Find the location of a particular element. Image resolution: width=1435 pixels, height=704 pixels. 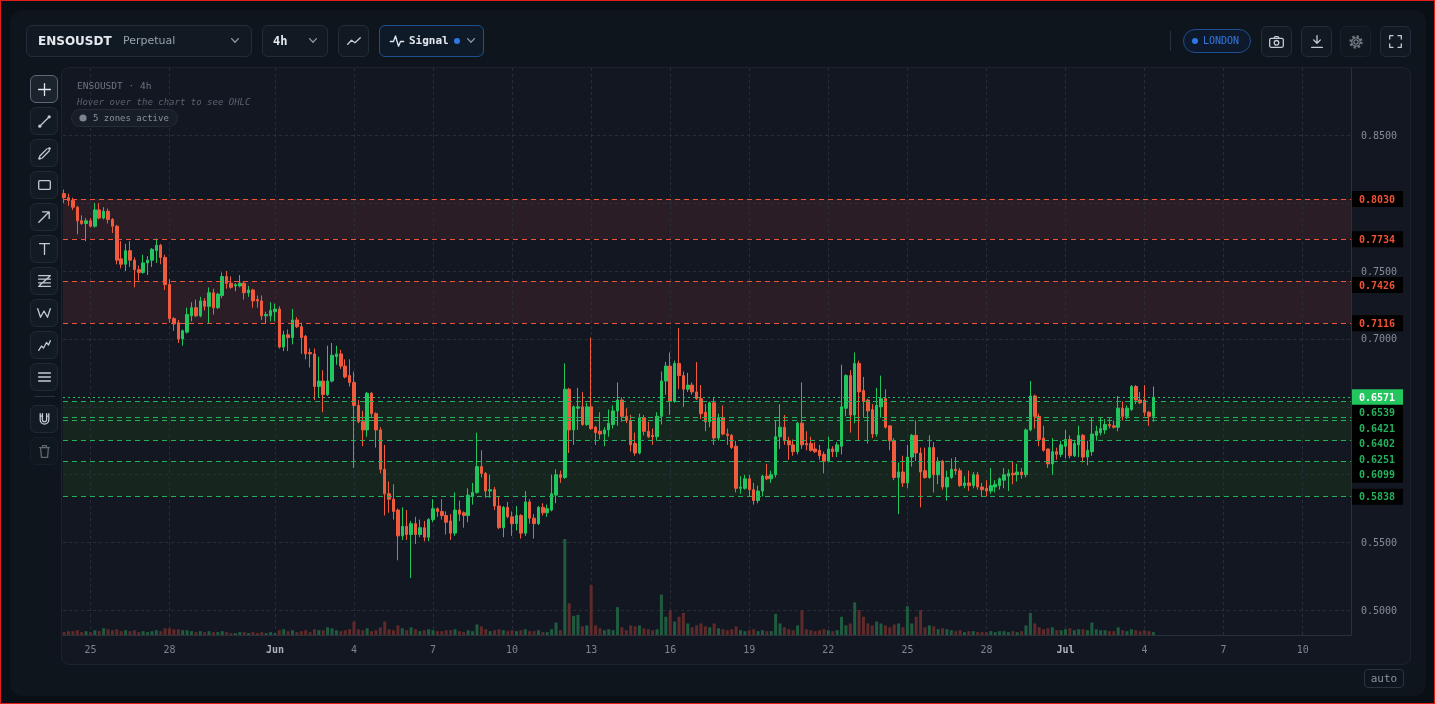

ref-line-label: 0.7116 is located at coordinates (1377, 323).